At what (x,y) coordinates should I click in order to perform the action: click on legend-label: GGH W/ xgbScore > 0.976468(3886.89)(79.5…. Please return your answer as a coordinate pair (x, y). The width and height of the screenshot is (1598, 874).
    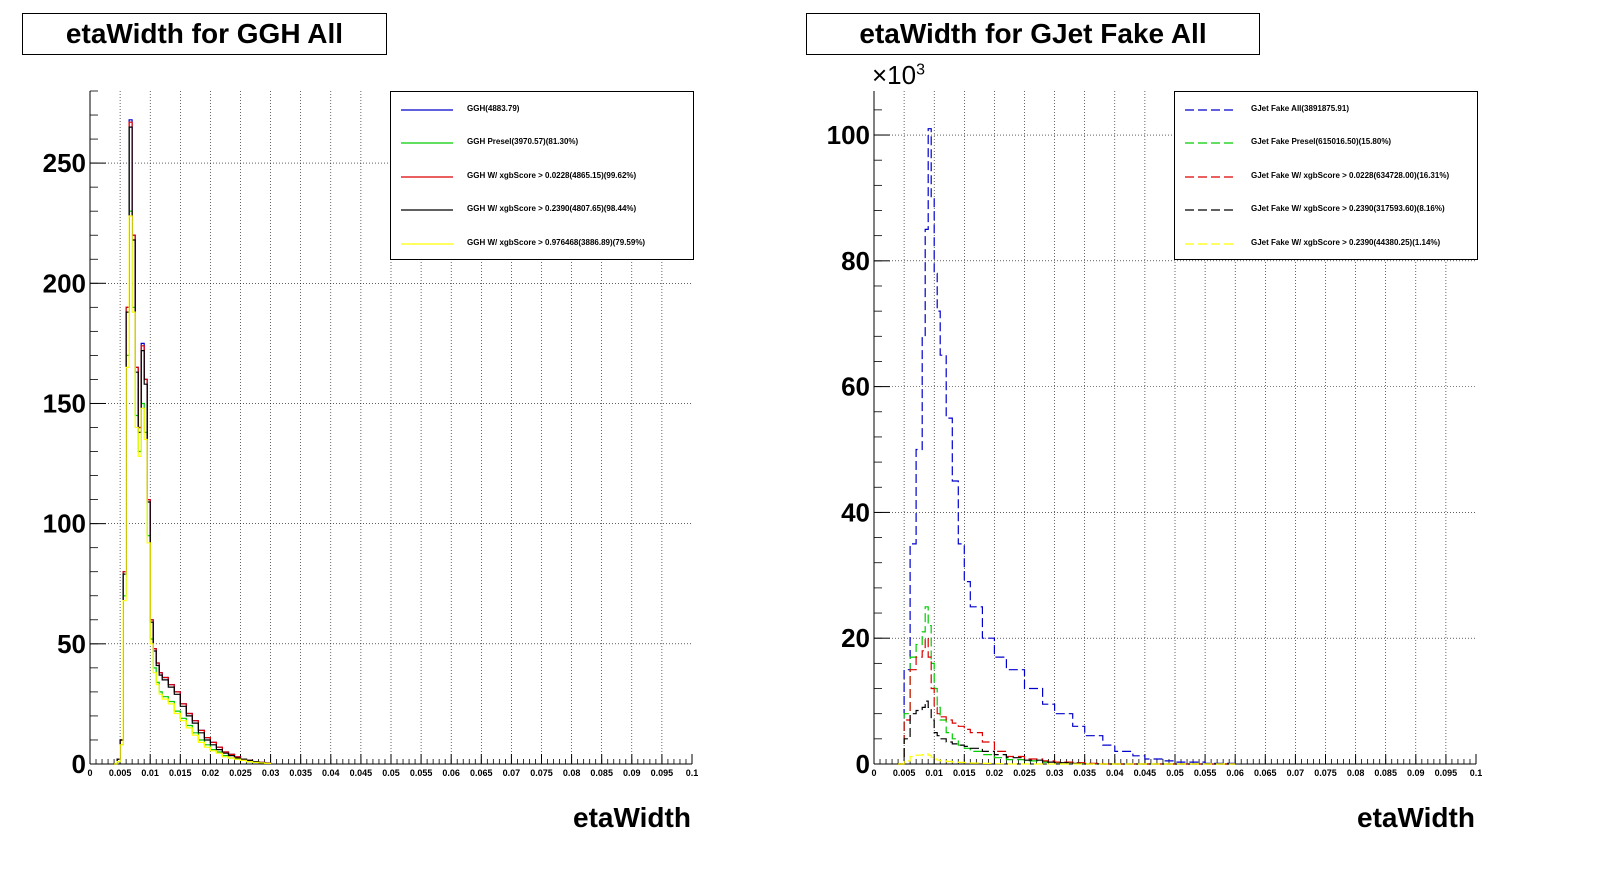
    Looking at the image, I should click on (556, 242).